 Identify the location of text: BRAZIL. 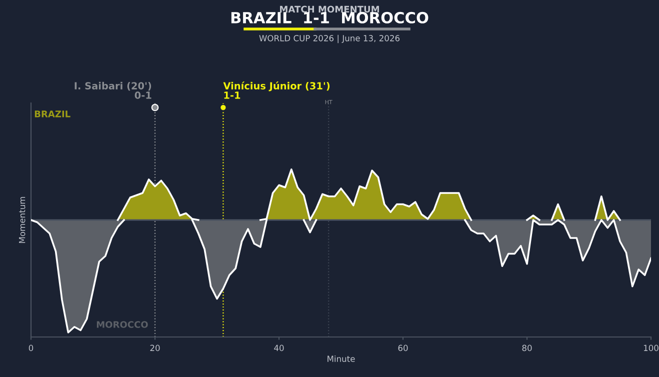
(52, 114).